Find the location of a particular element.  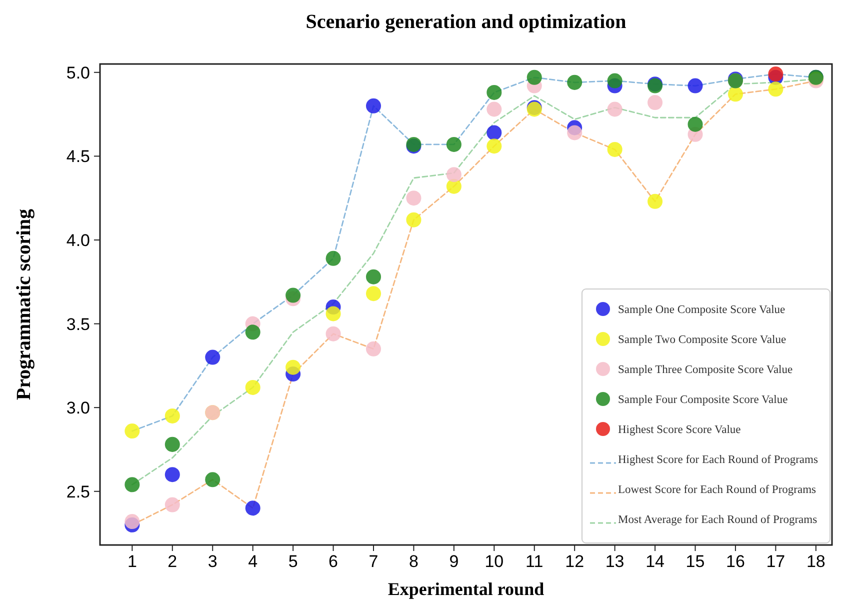

x-tick-label: 11 is located at coordinates (535, 561).